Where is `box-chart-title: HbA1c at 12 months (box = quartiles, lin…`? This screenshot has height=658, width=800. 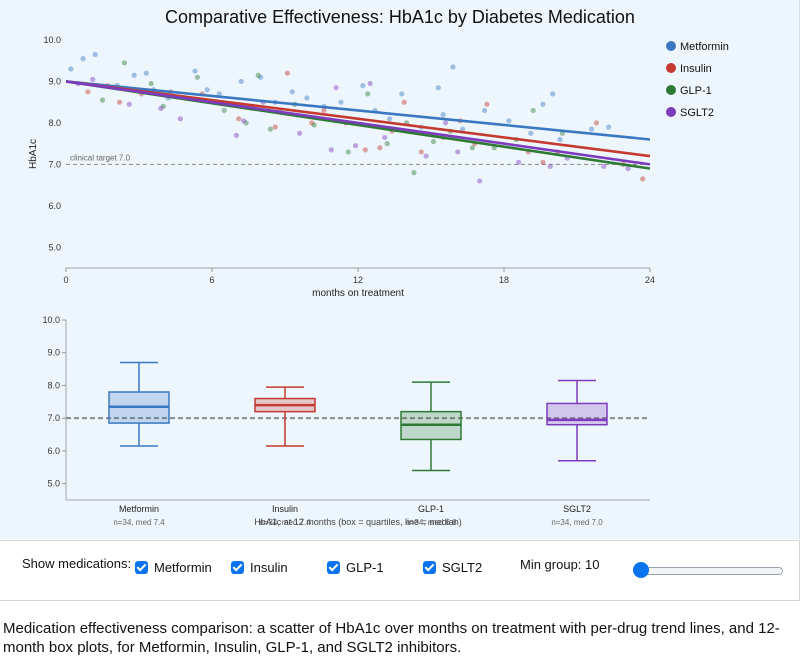 box-chart-title: HbA1c at 12 months (box = quartiles, lin… is located at coordinates (358, 522).